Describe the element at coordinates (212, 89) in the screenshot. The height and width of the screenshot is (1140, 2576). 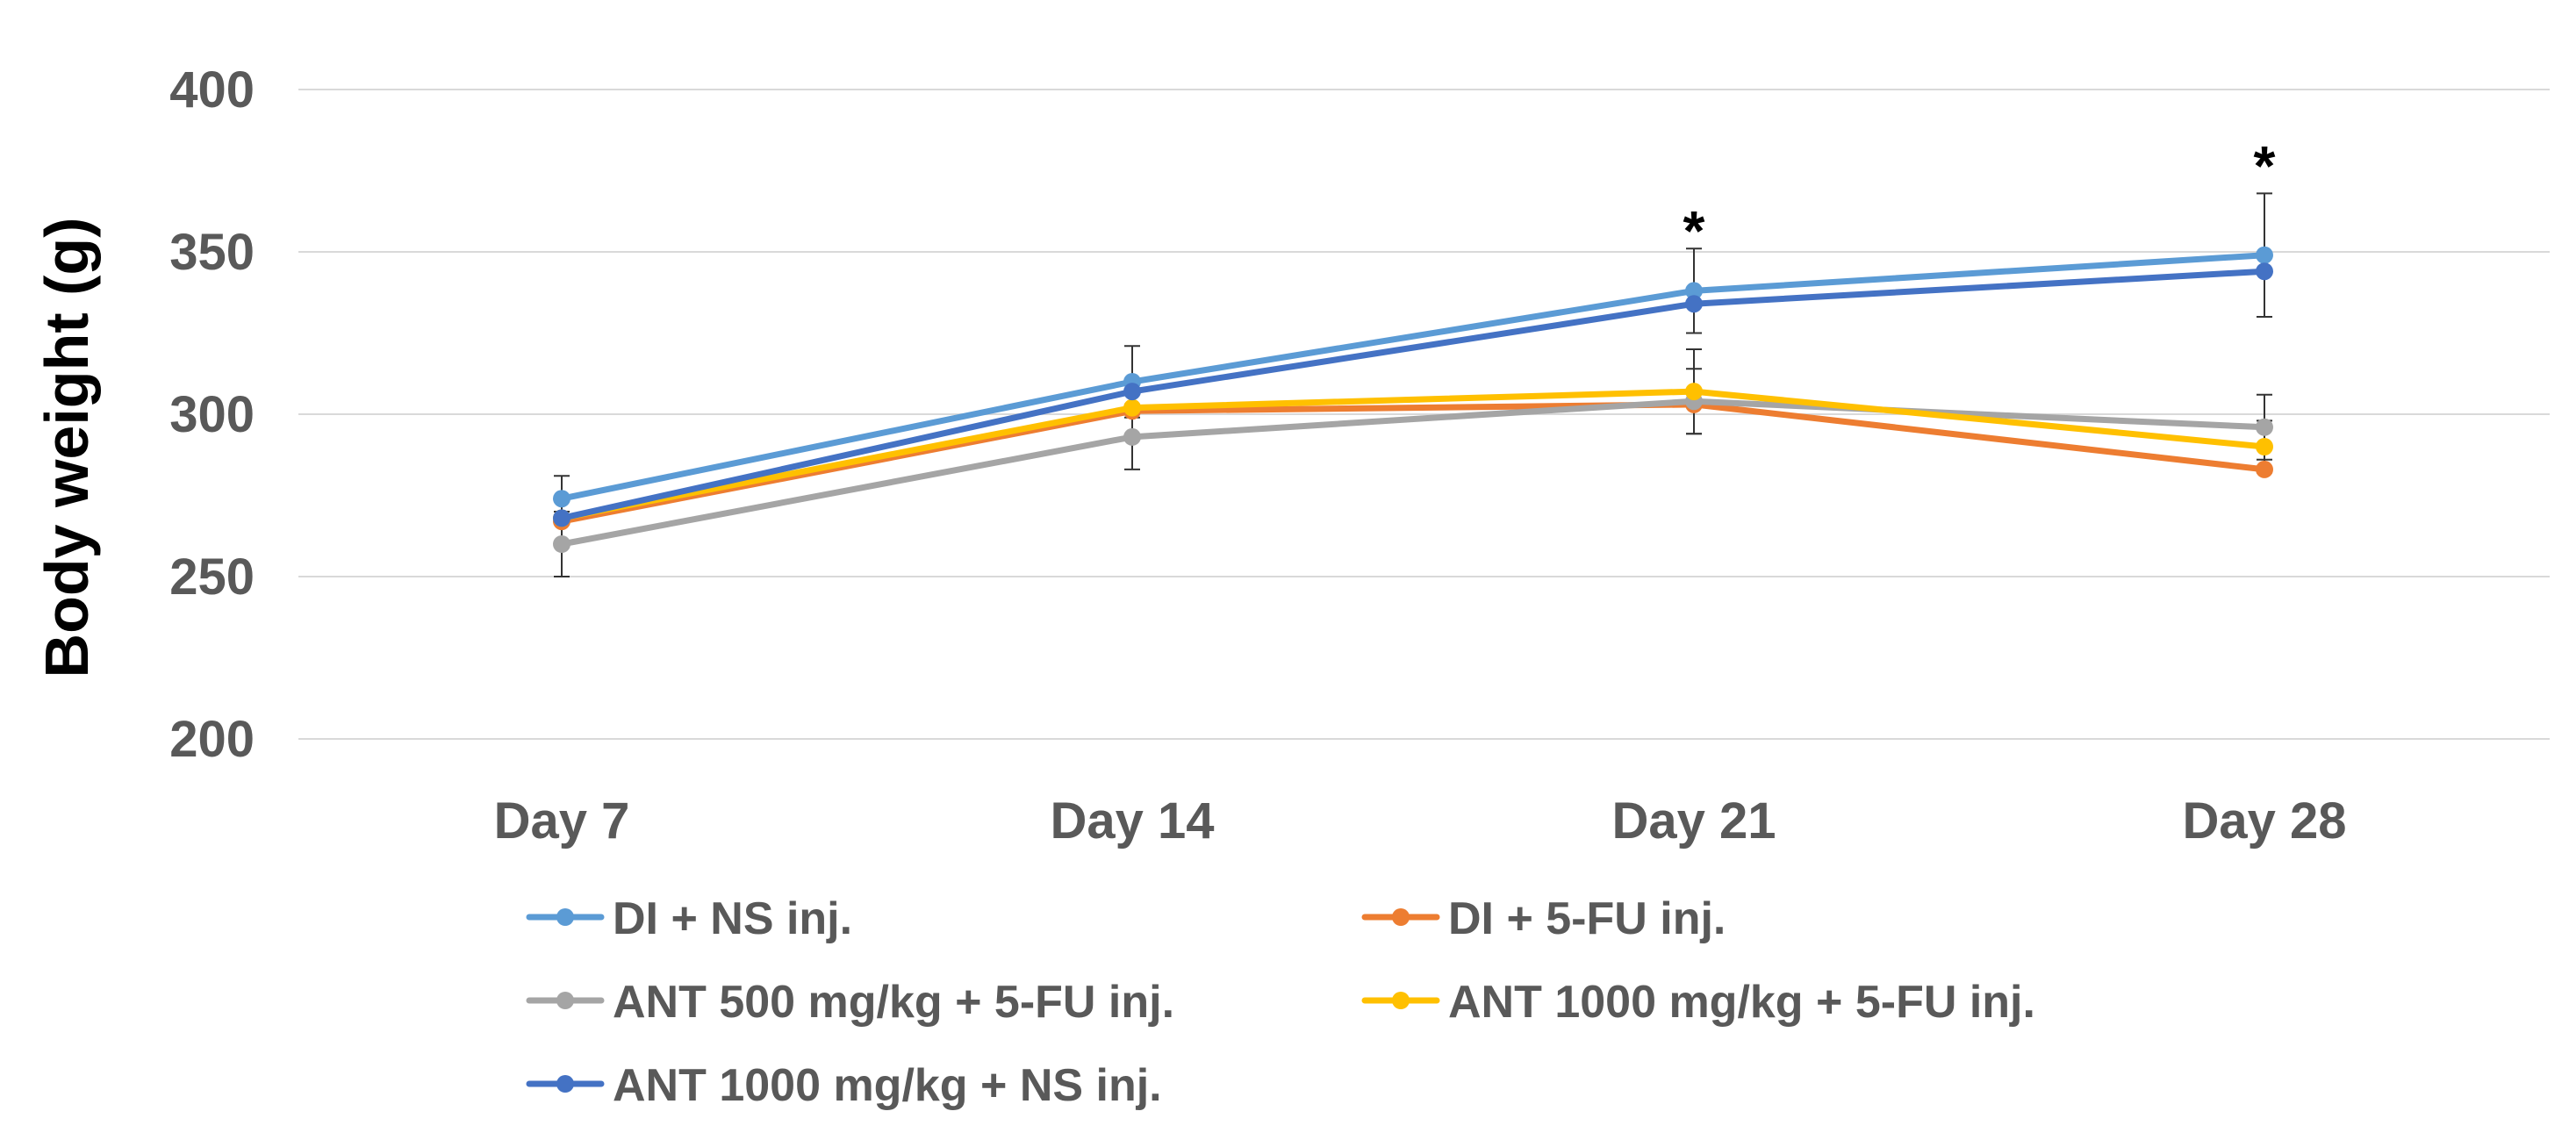
I see `y-tick-label-400: 400` at that location.